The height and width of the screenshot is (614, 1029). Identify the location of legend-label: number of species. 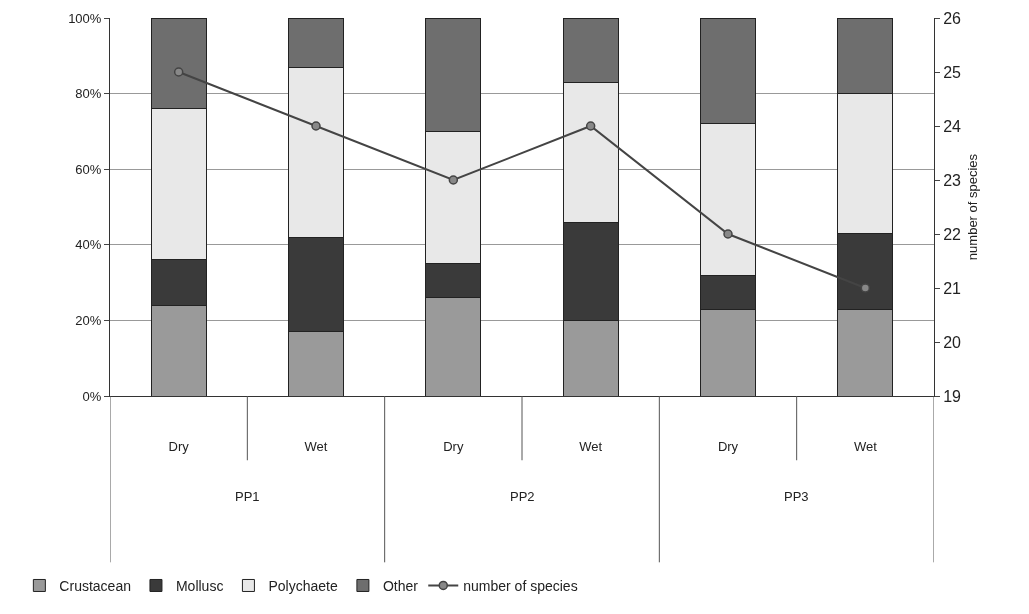
(520, 585).